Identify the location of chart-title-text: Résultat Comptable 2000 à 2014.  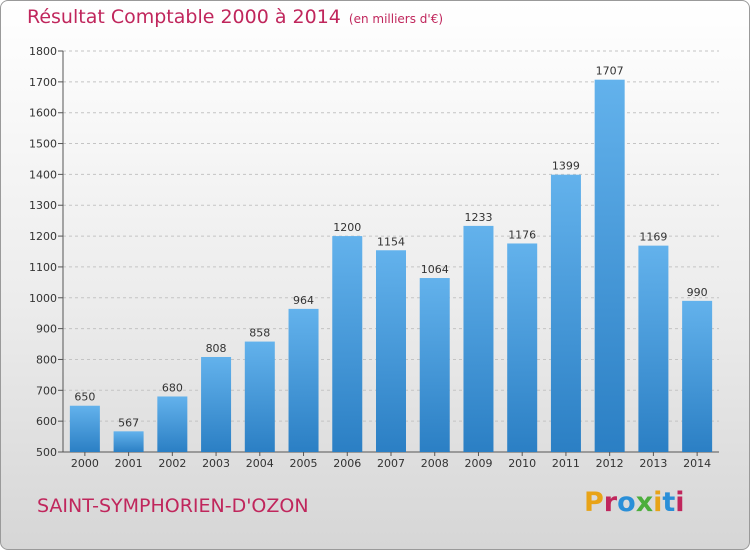
(184, 17).